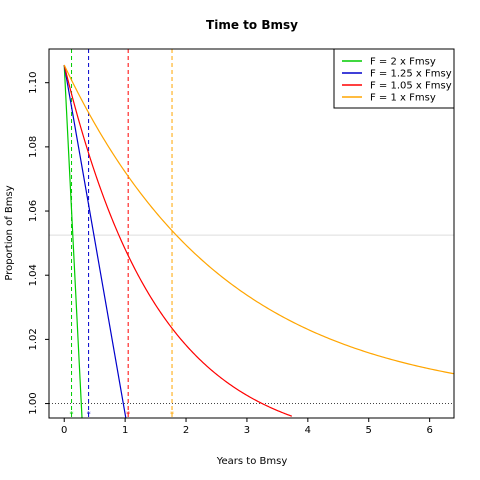  I want to click on y-tick-label: 1.04, so click(33, 275).